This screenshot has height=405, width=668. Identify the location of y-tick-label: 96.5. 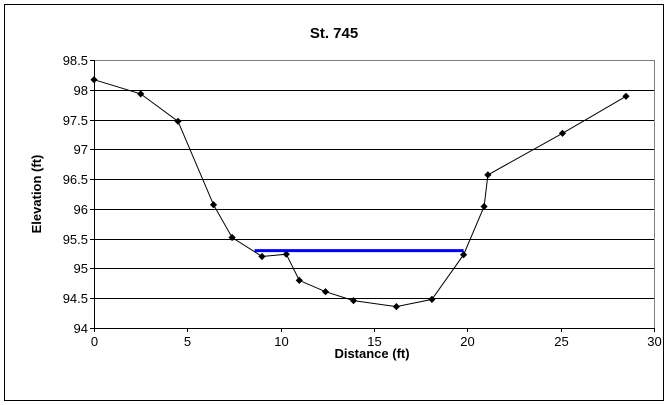
(75, 179).